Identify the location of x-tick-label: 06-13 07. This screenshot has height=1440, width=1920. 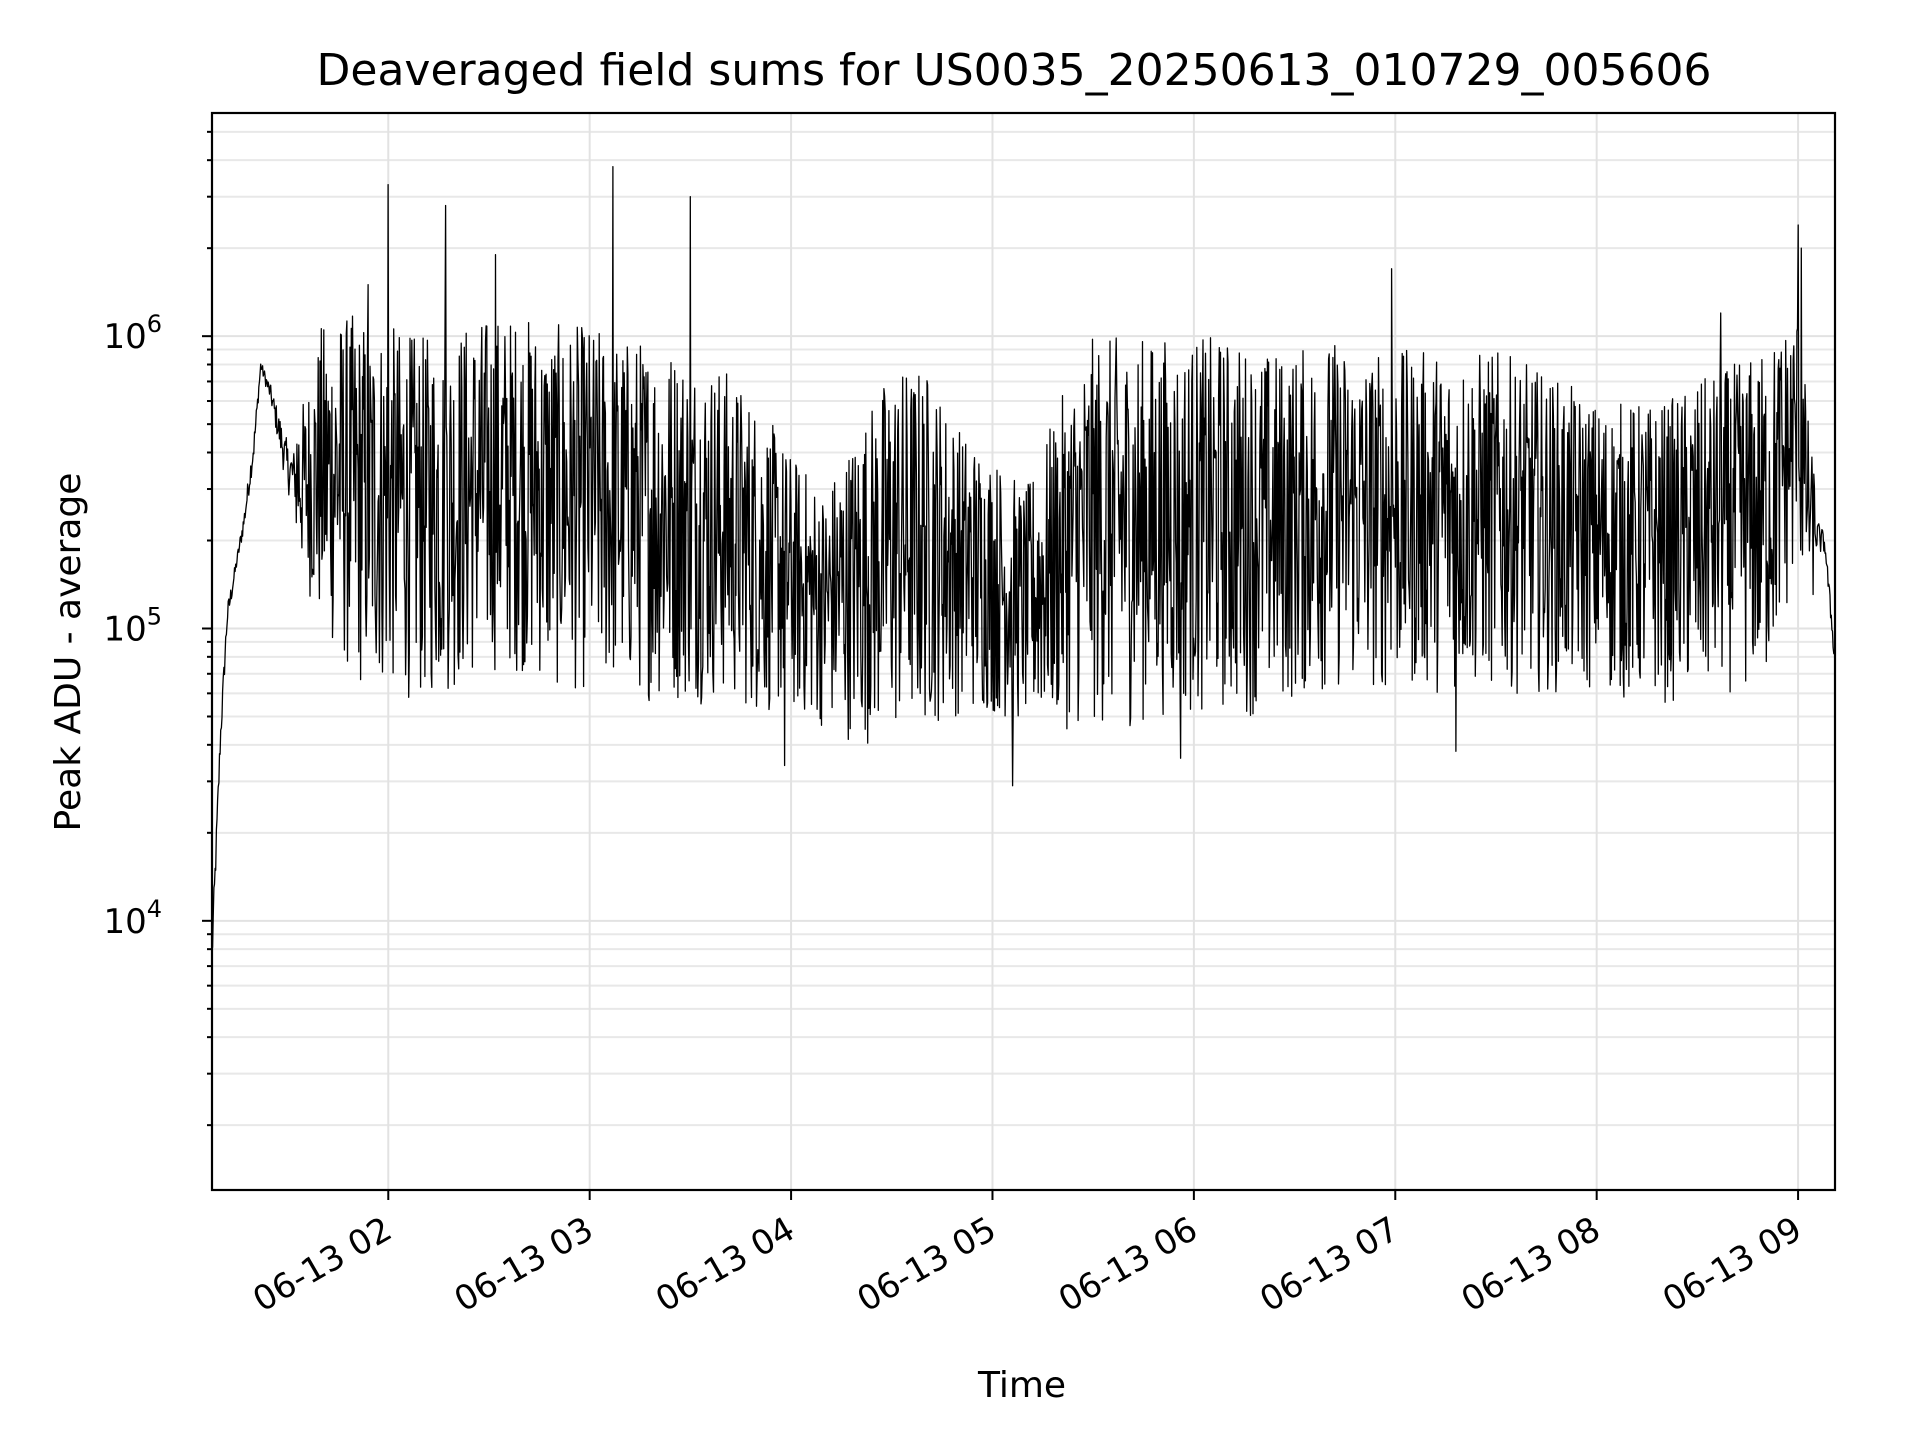
(1329, 1264).